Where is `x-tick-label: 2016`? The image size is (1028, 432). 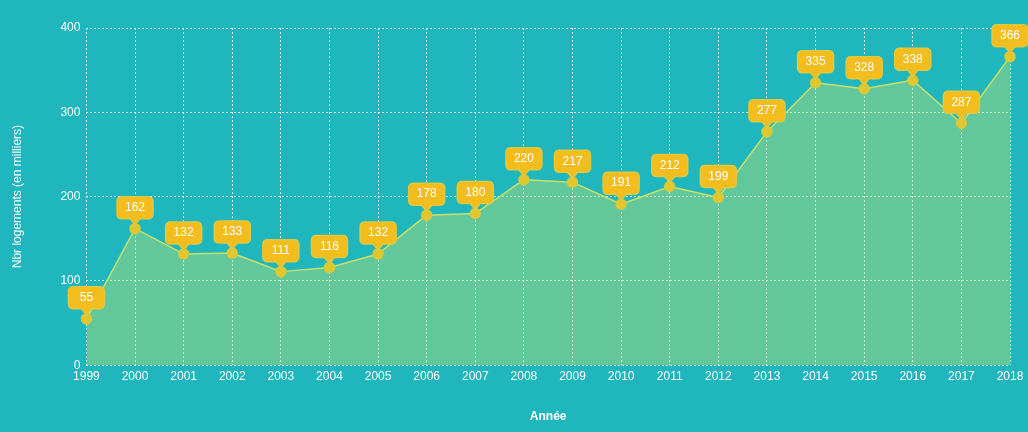
x-tick-label: 2016 is located at coordinates (913, 375).